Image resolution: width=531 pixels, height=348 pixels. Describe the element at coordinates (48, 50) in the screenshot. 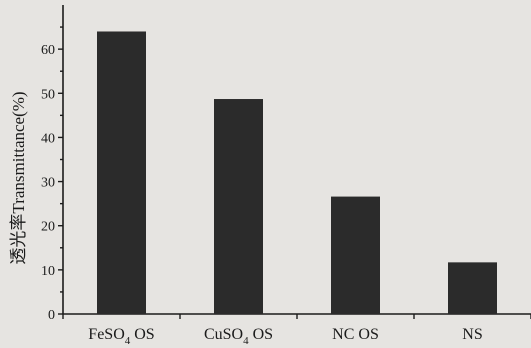

I see `y-tick-label: 60` at that location.